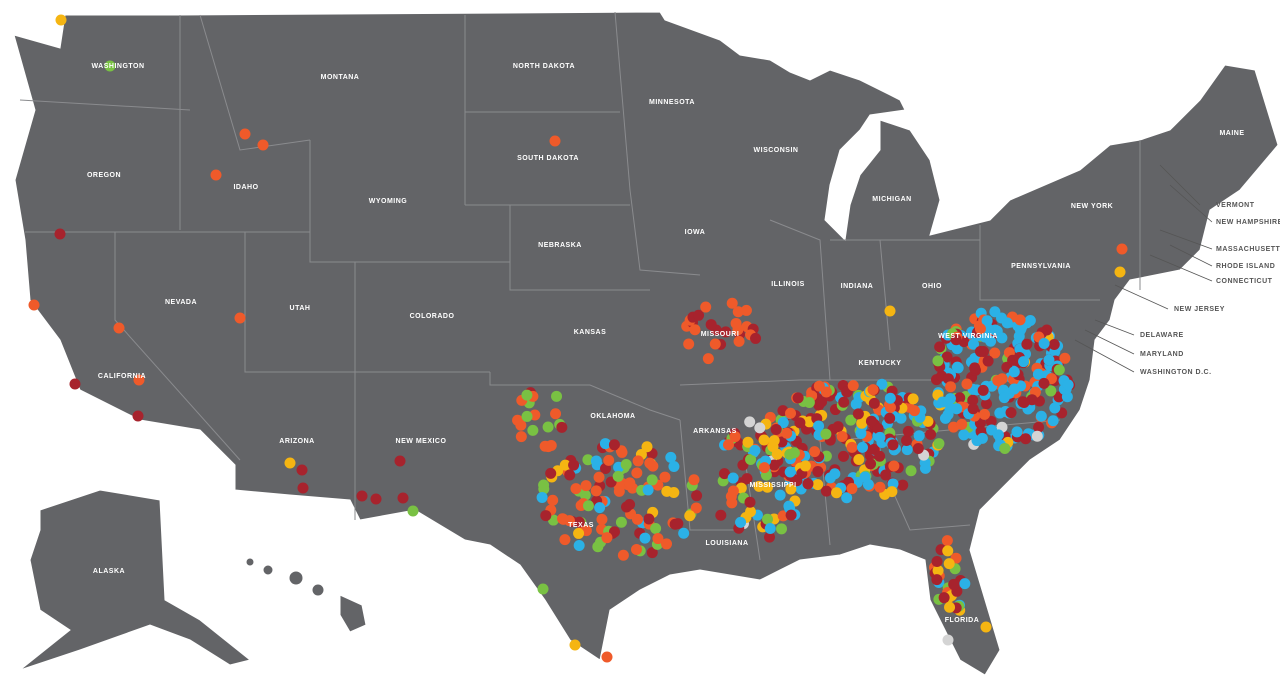 The height and width of the screenshot is (680, 1280). I want to click on state-label: WYOMING, so click(388, 201).